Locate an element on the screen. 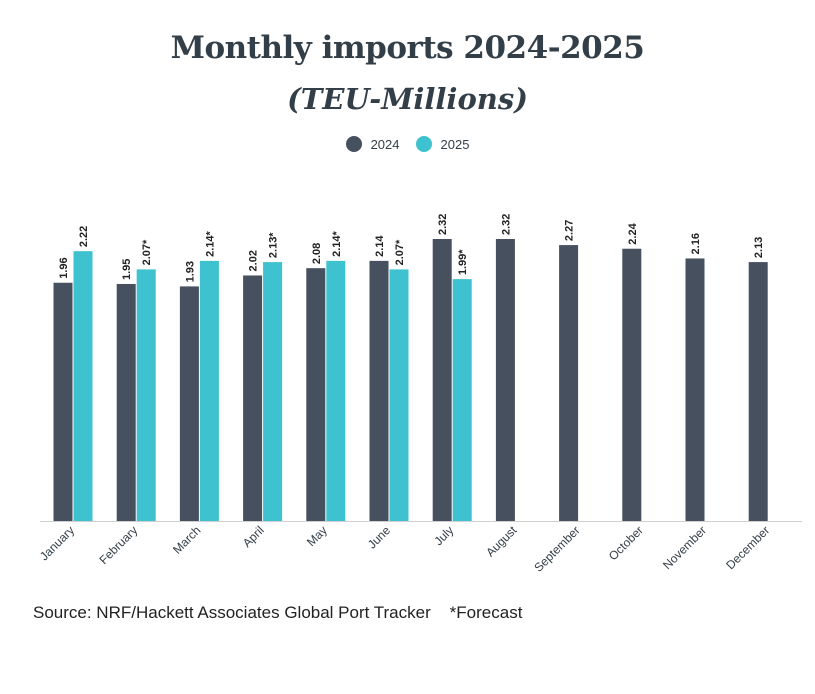  bar-2025-january is located at coordinates (83, 386).